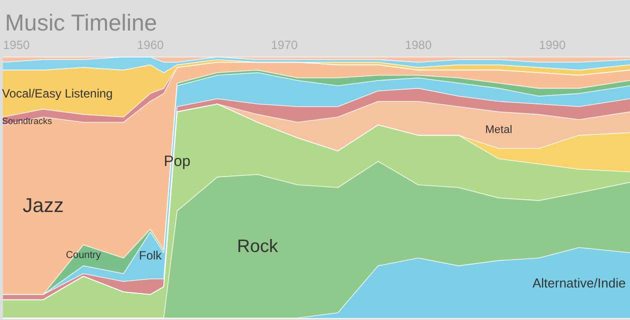  I want to click on series-label: Metal, so click(498, 130).